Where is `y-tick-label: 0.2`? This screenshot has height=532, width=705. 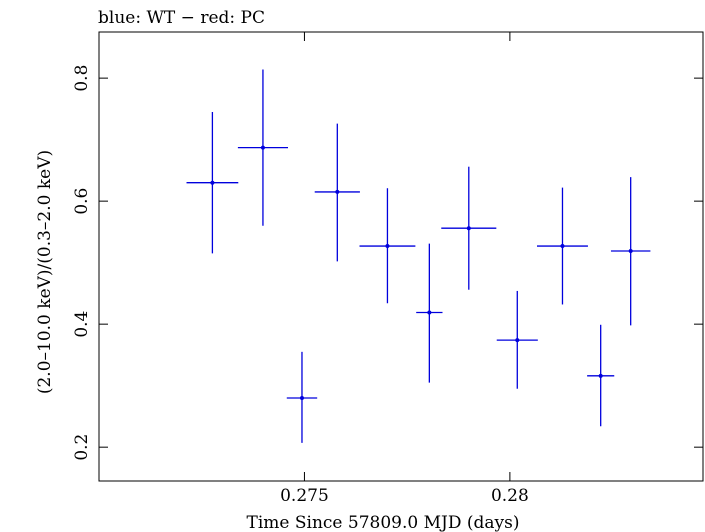 y-tick-label: 0.2 is located at coordinates (82, 447).